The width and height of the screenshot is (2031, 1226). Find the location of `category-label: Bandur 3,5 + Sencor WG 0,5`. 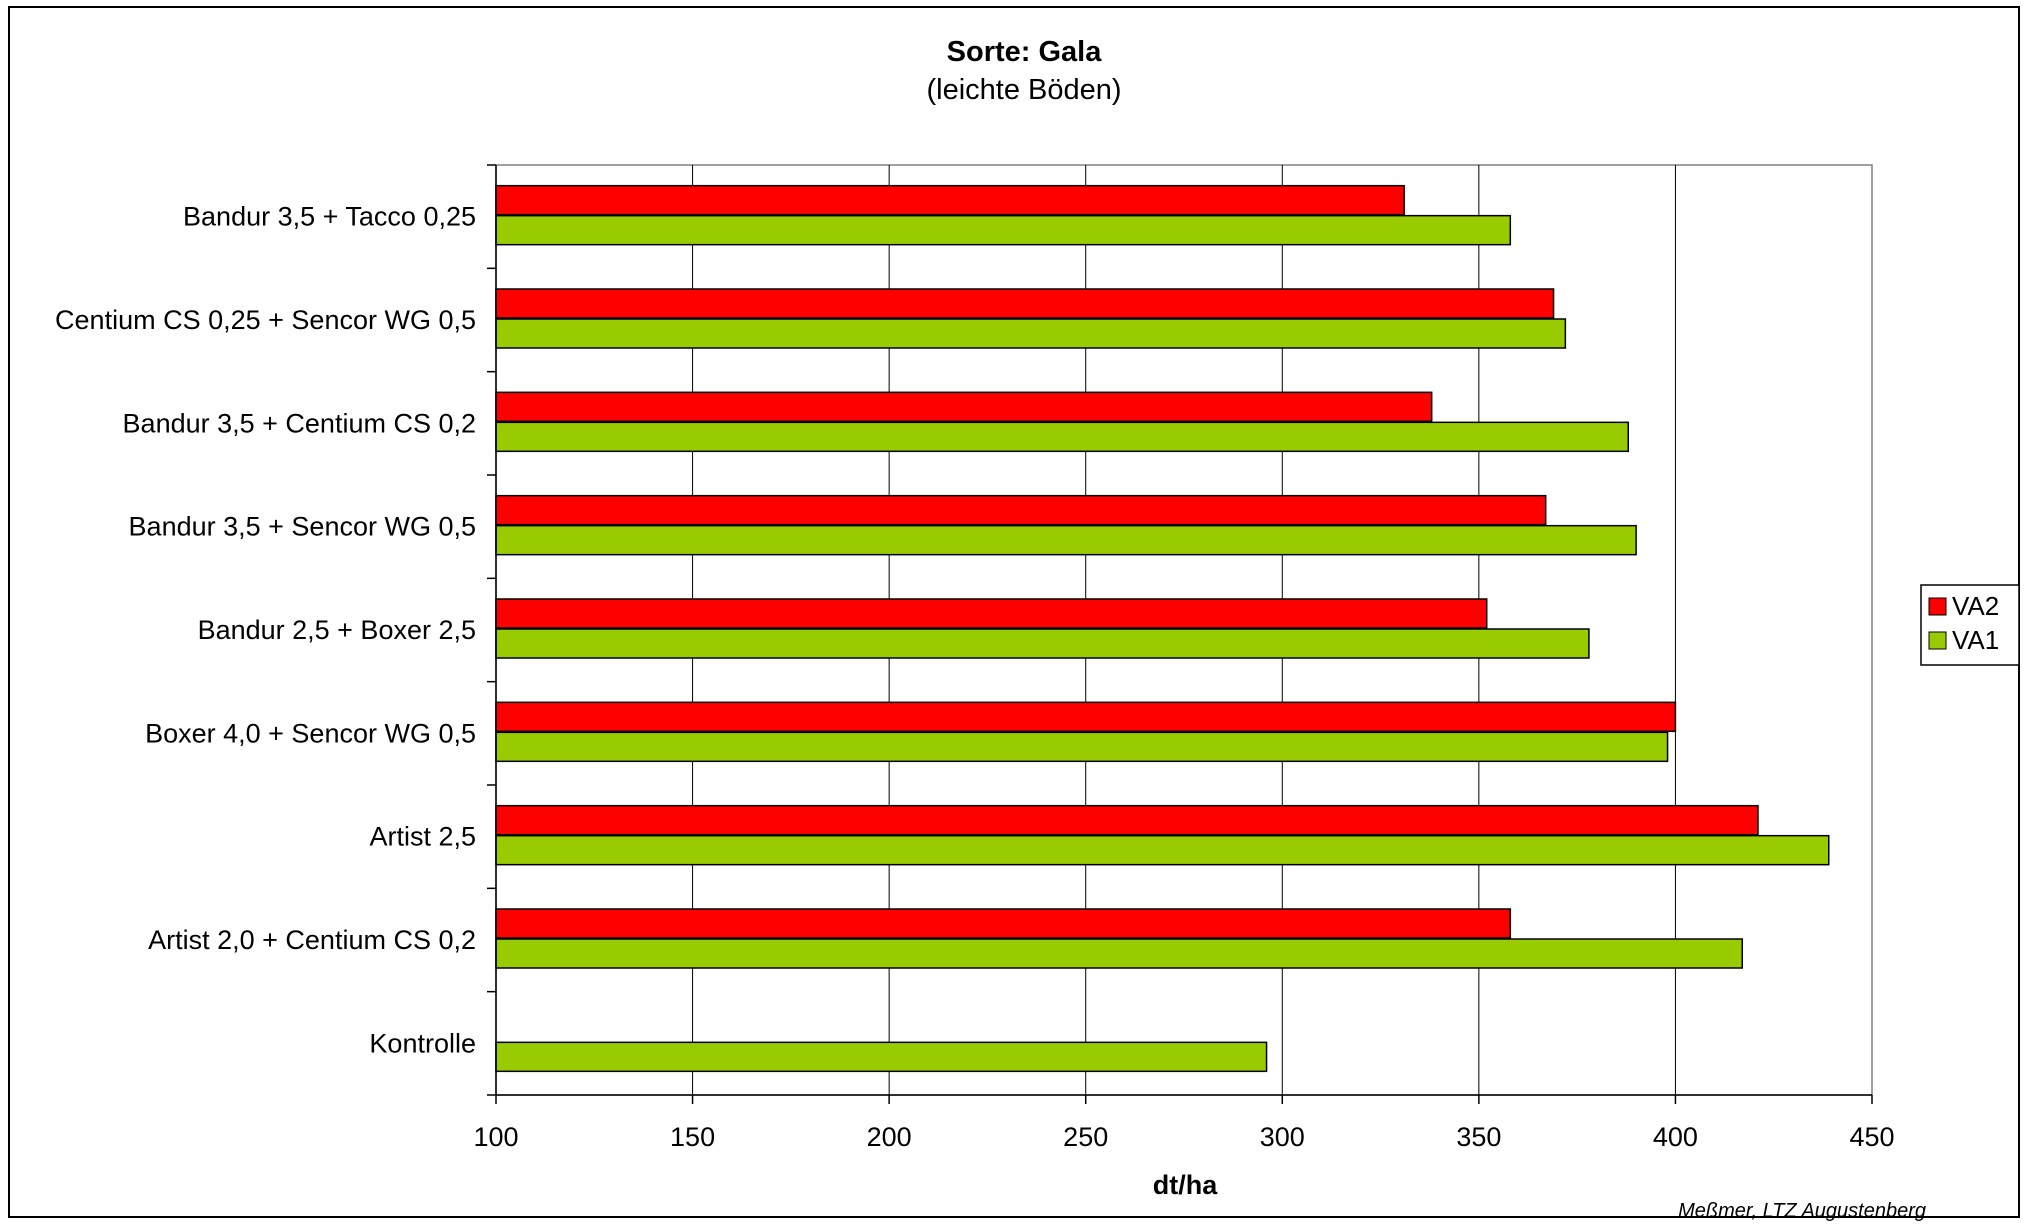

category-label: Bandur 3,5 + Sencor WG 0,5 is located at coordinates (302, 527).